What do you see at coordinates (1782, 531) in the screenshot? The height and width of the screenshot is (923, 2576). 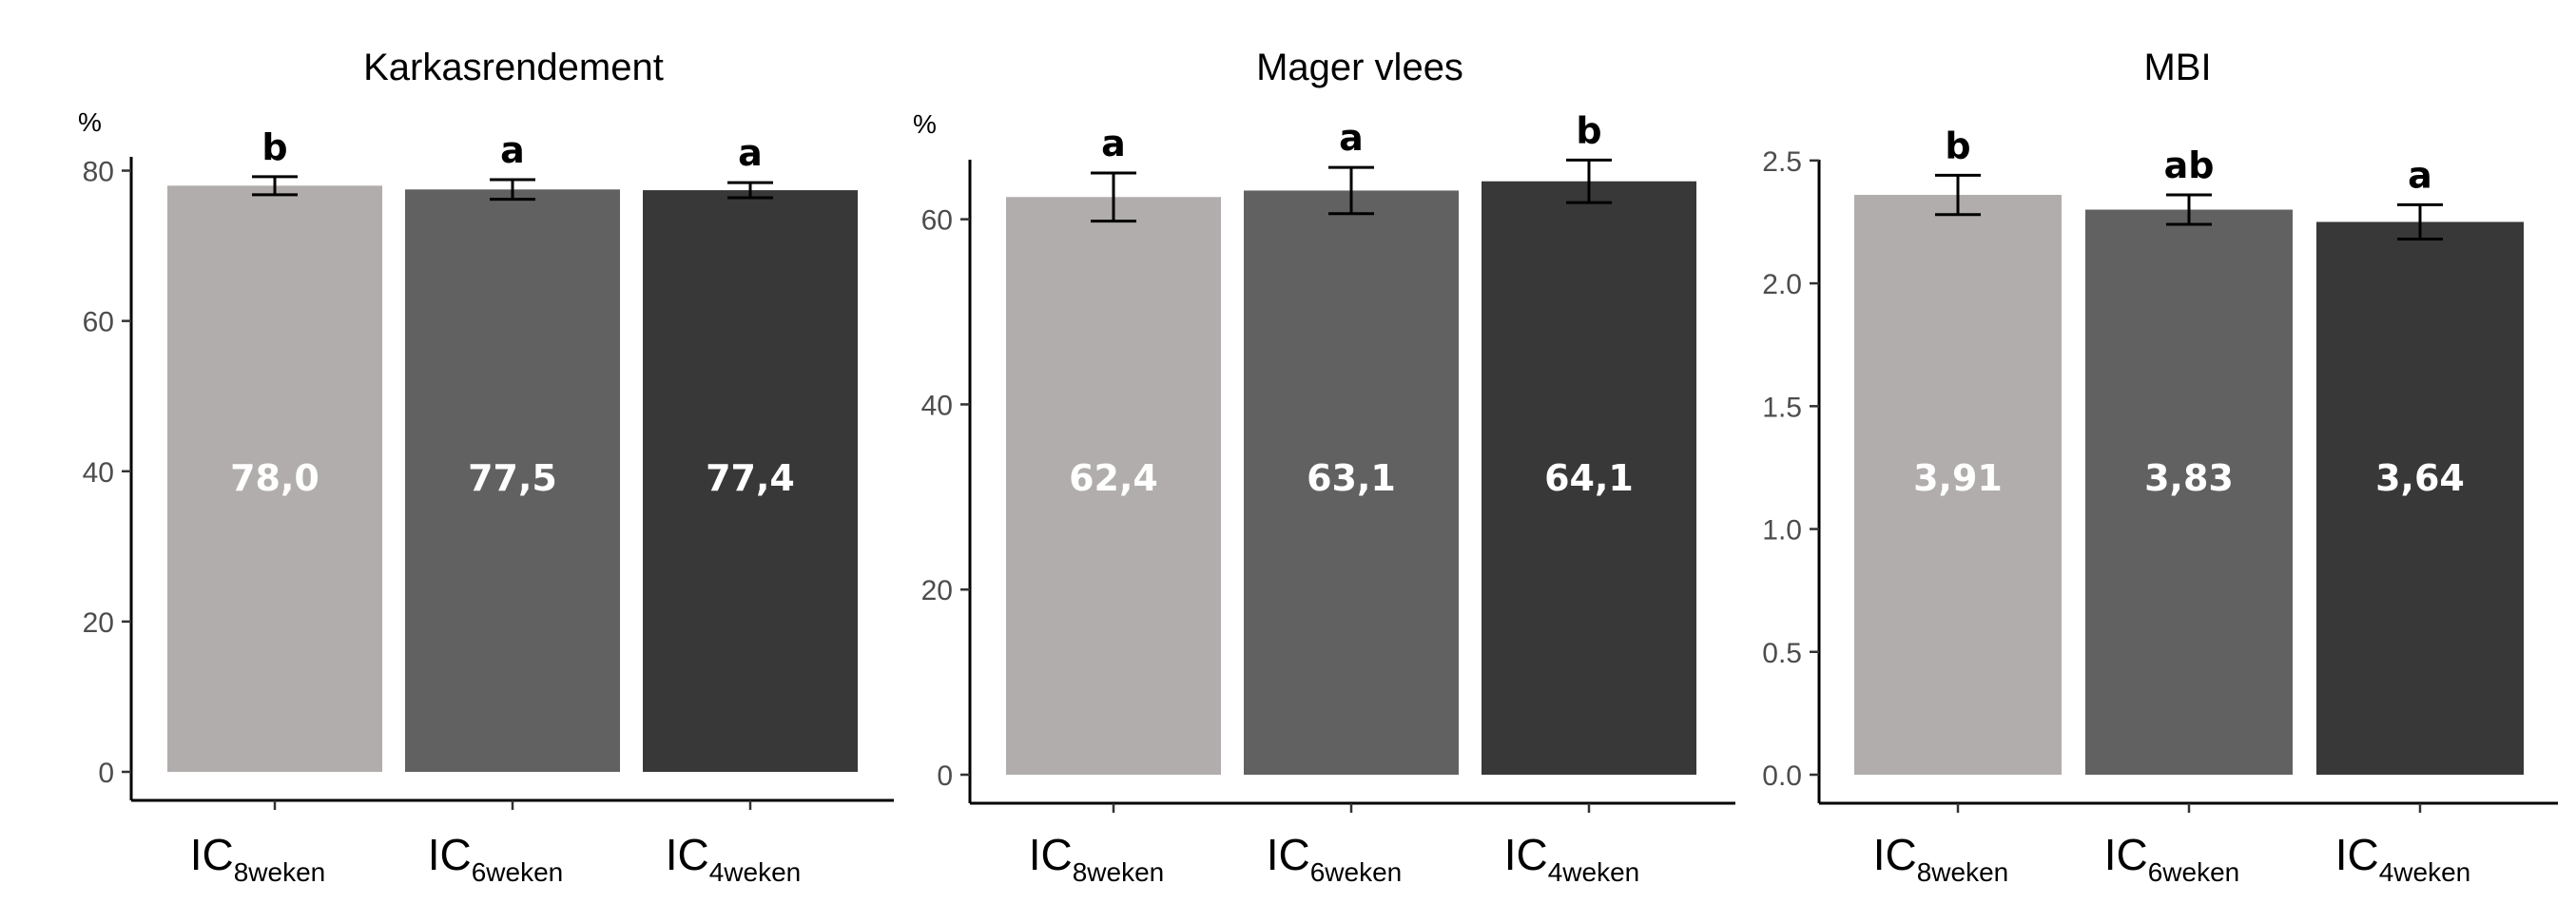 I see `y-tick-label: 1.0` at bounding box center [1782, 531].